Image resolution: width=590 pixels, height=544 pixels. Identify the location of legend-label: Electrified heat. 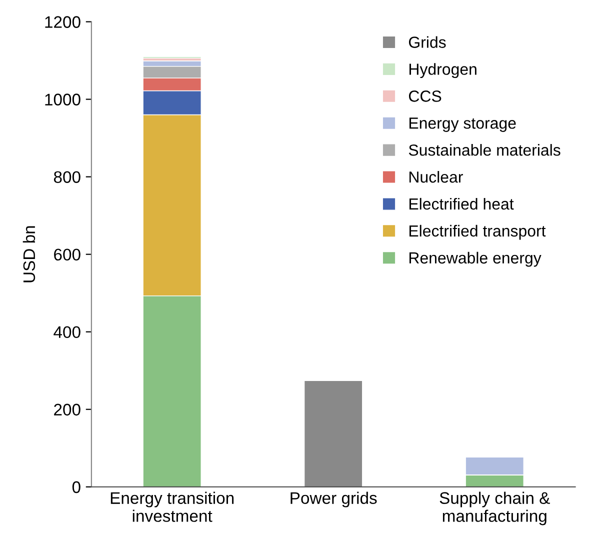
(461, 204).